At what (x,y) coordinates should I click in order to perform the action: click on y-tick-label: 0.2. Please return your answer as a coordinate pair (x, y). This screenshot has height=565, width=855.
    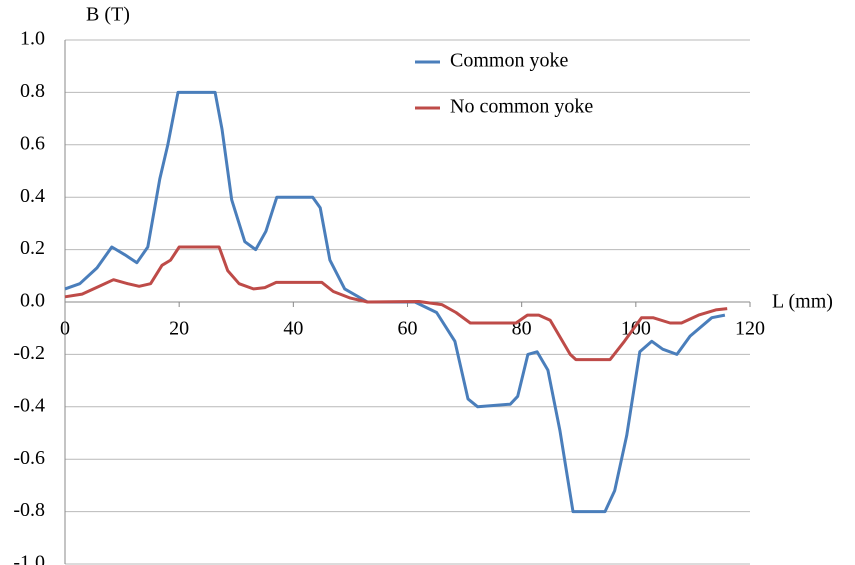
    Looking at the image, I should click on (32, 248).